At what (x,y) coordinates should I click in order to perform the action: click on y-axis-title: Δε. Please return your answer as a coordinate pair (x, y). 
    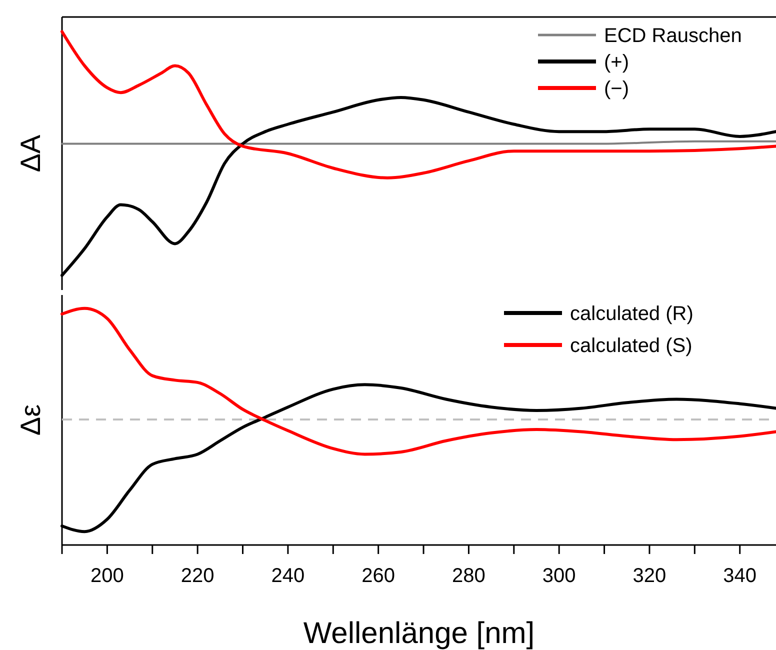
    Looking at the image, I should click on (30, 420).